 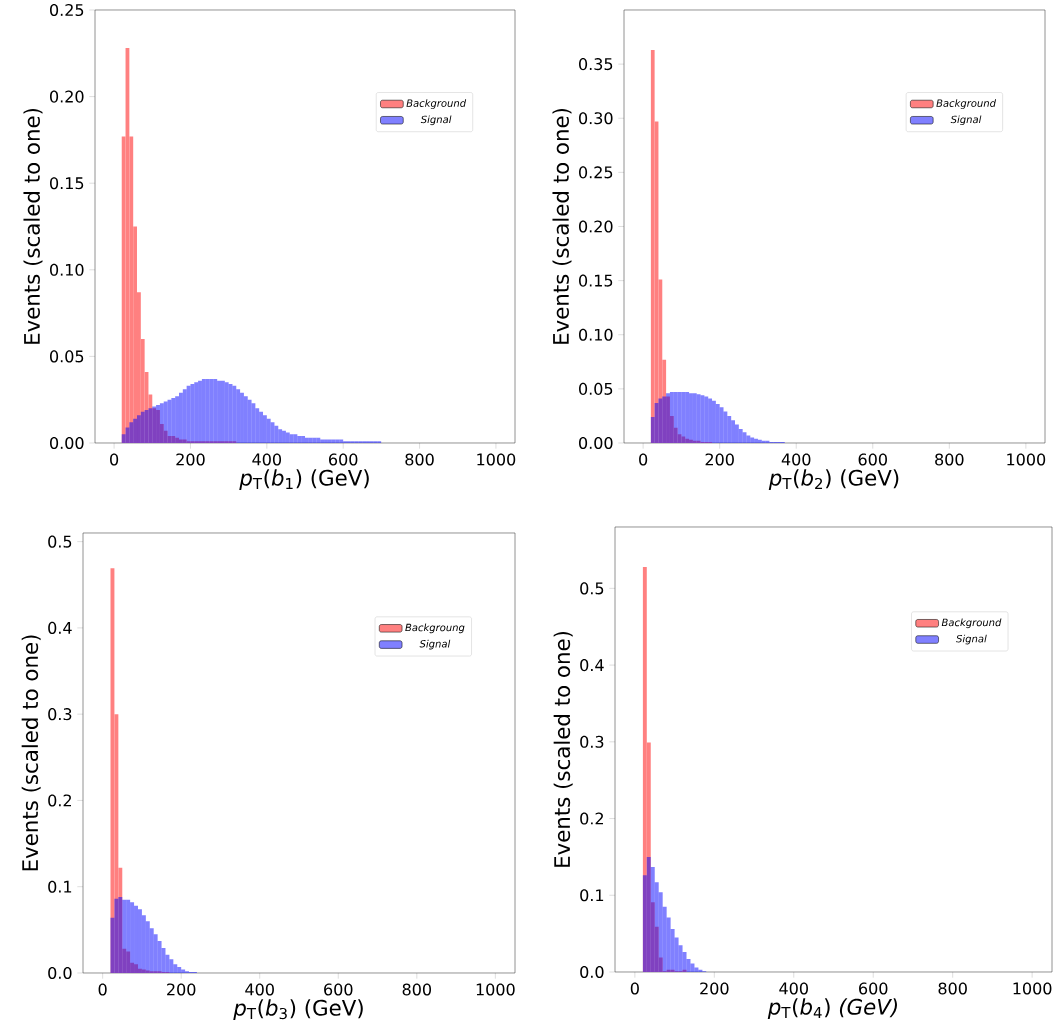 I want to click on x-axis-title: p$_{T}$(b$_{3}$) (GeV), so click(x=298, y=1009).